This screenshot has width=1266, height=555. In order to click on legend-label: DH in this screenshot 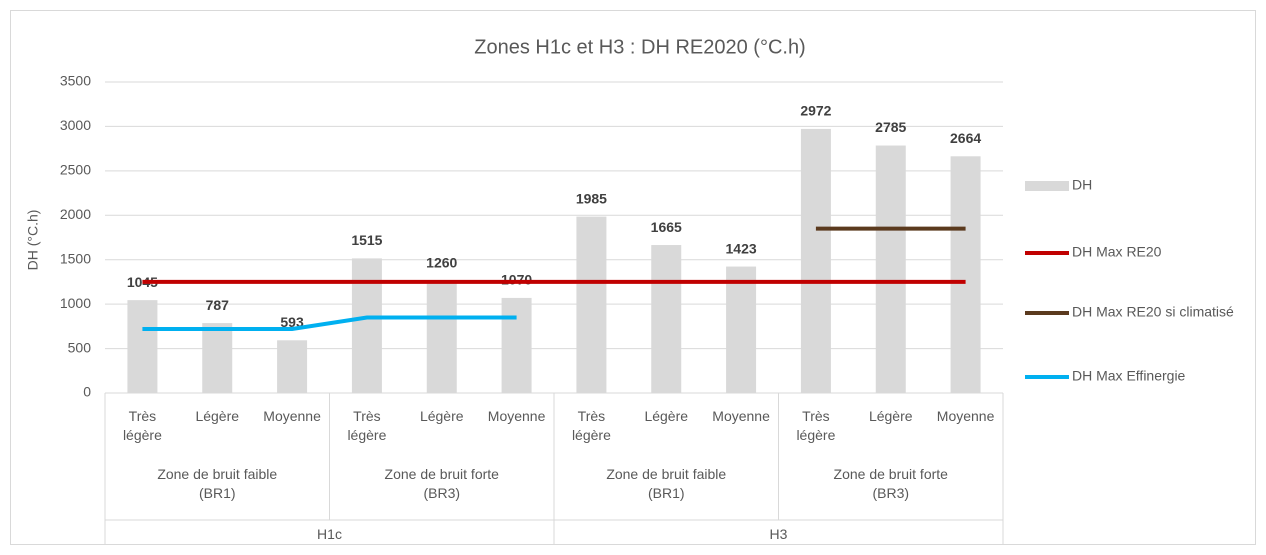, I will do `click(1082, 185)`.